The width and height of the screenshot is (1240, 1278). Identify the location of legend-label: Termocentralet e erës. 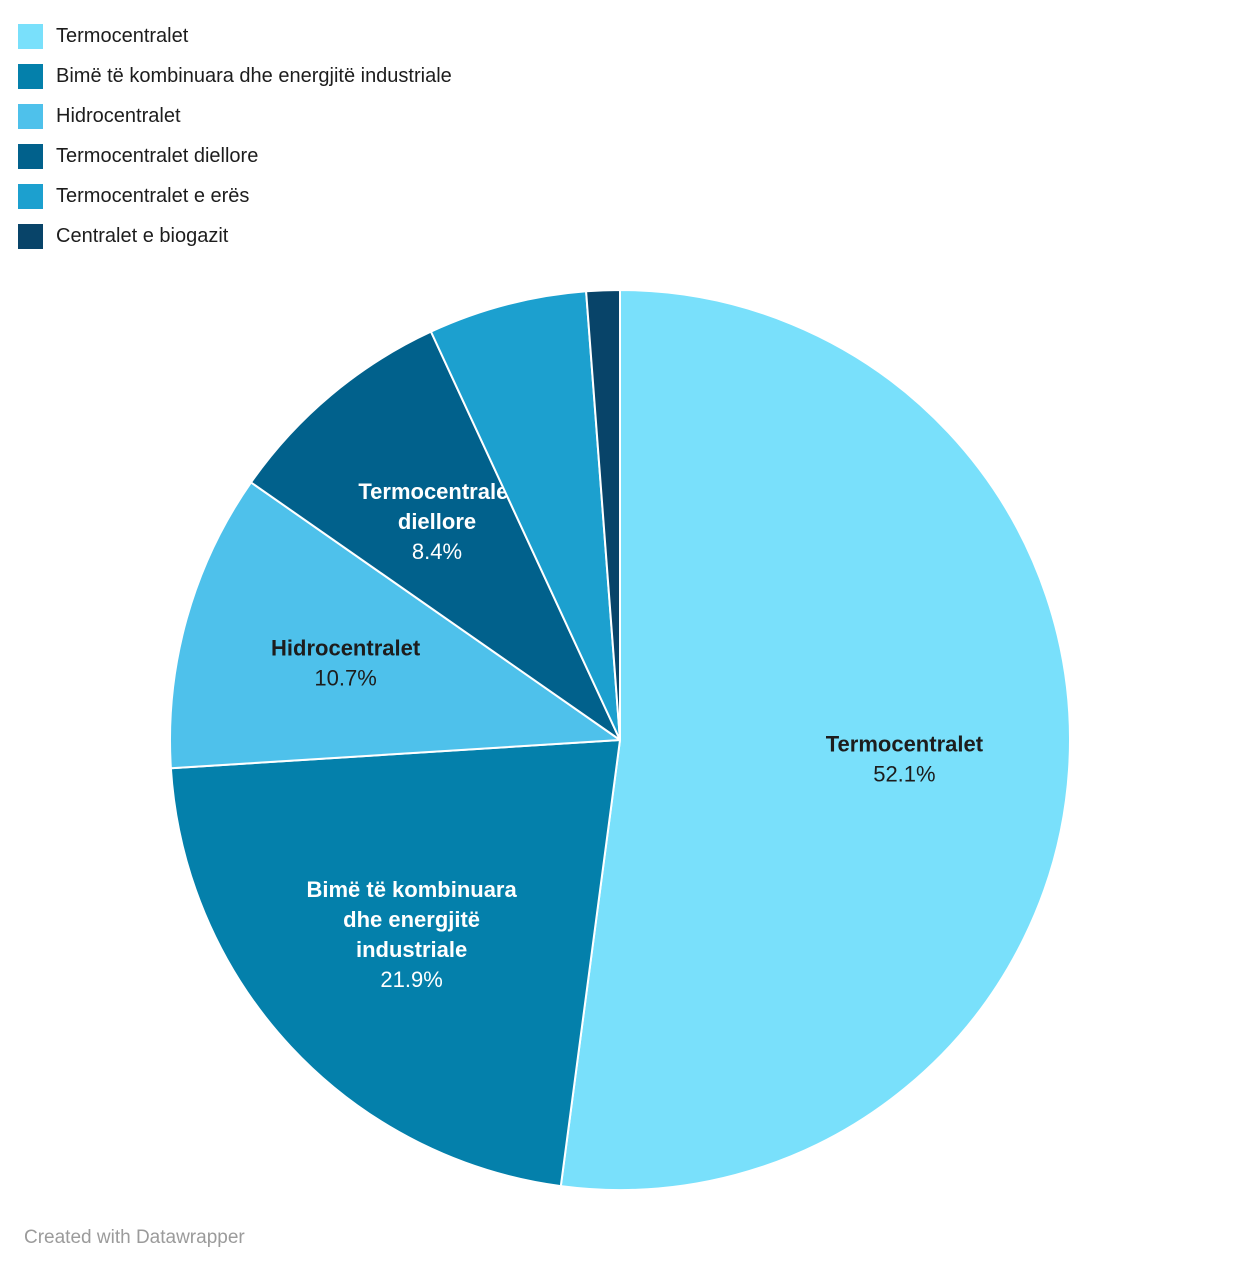
(153, 196).